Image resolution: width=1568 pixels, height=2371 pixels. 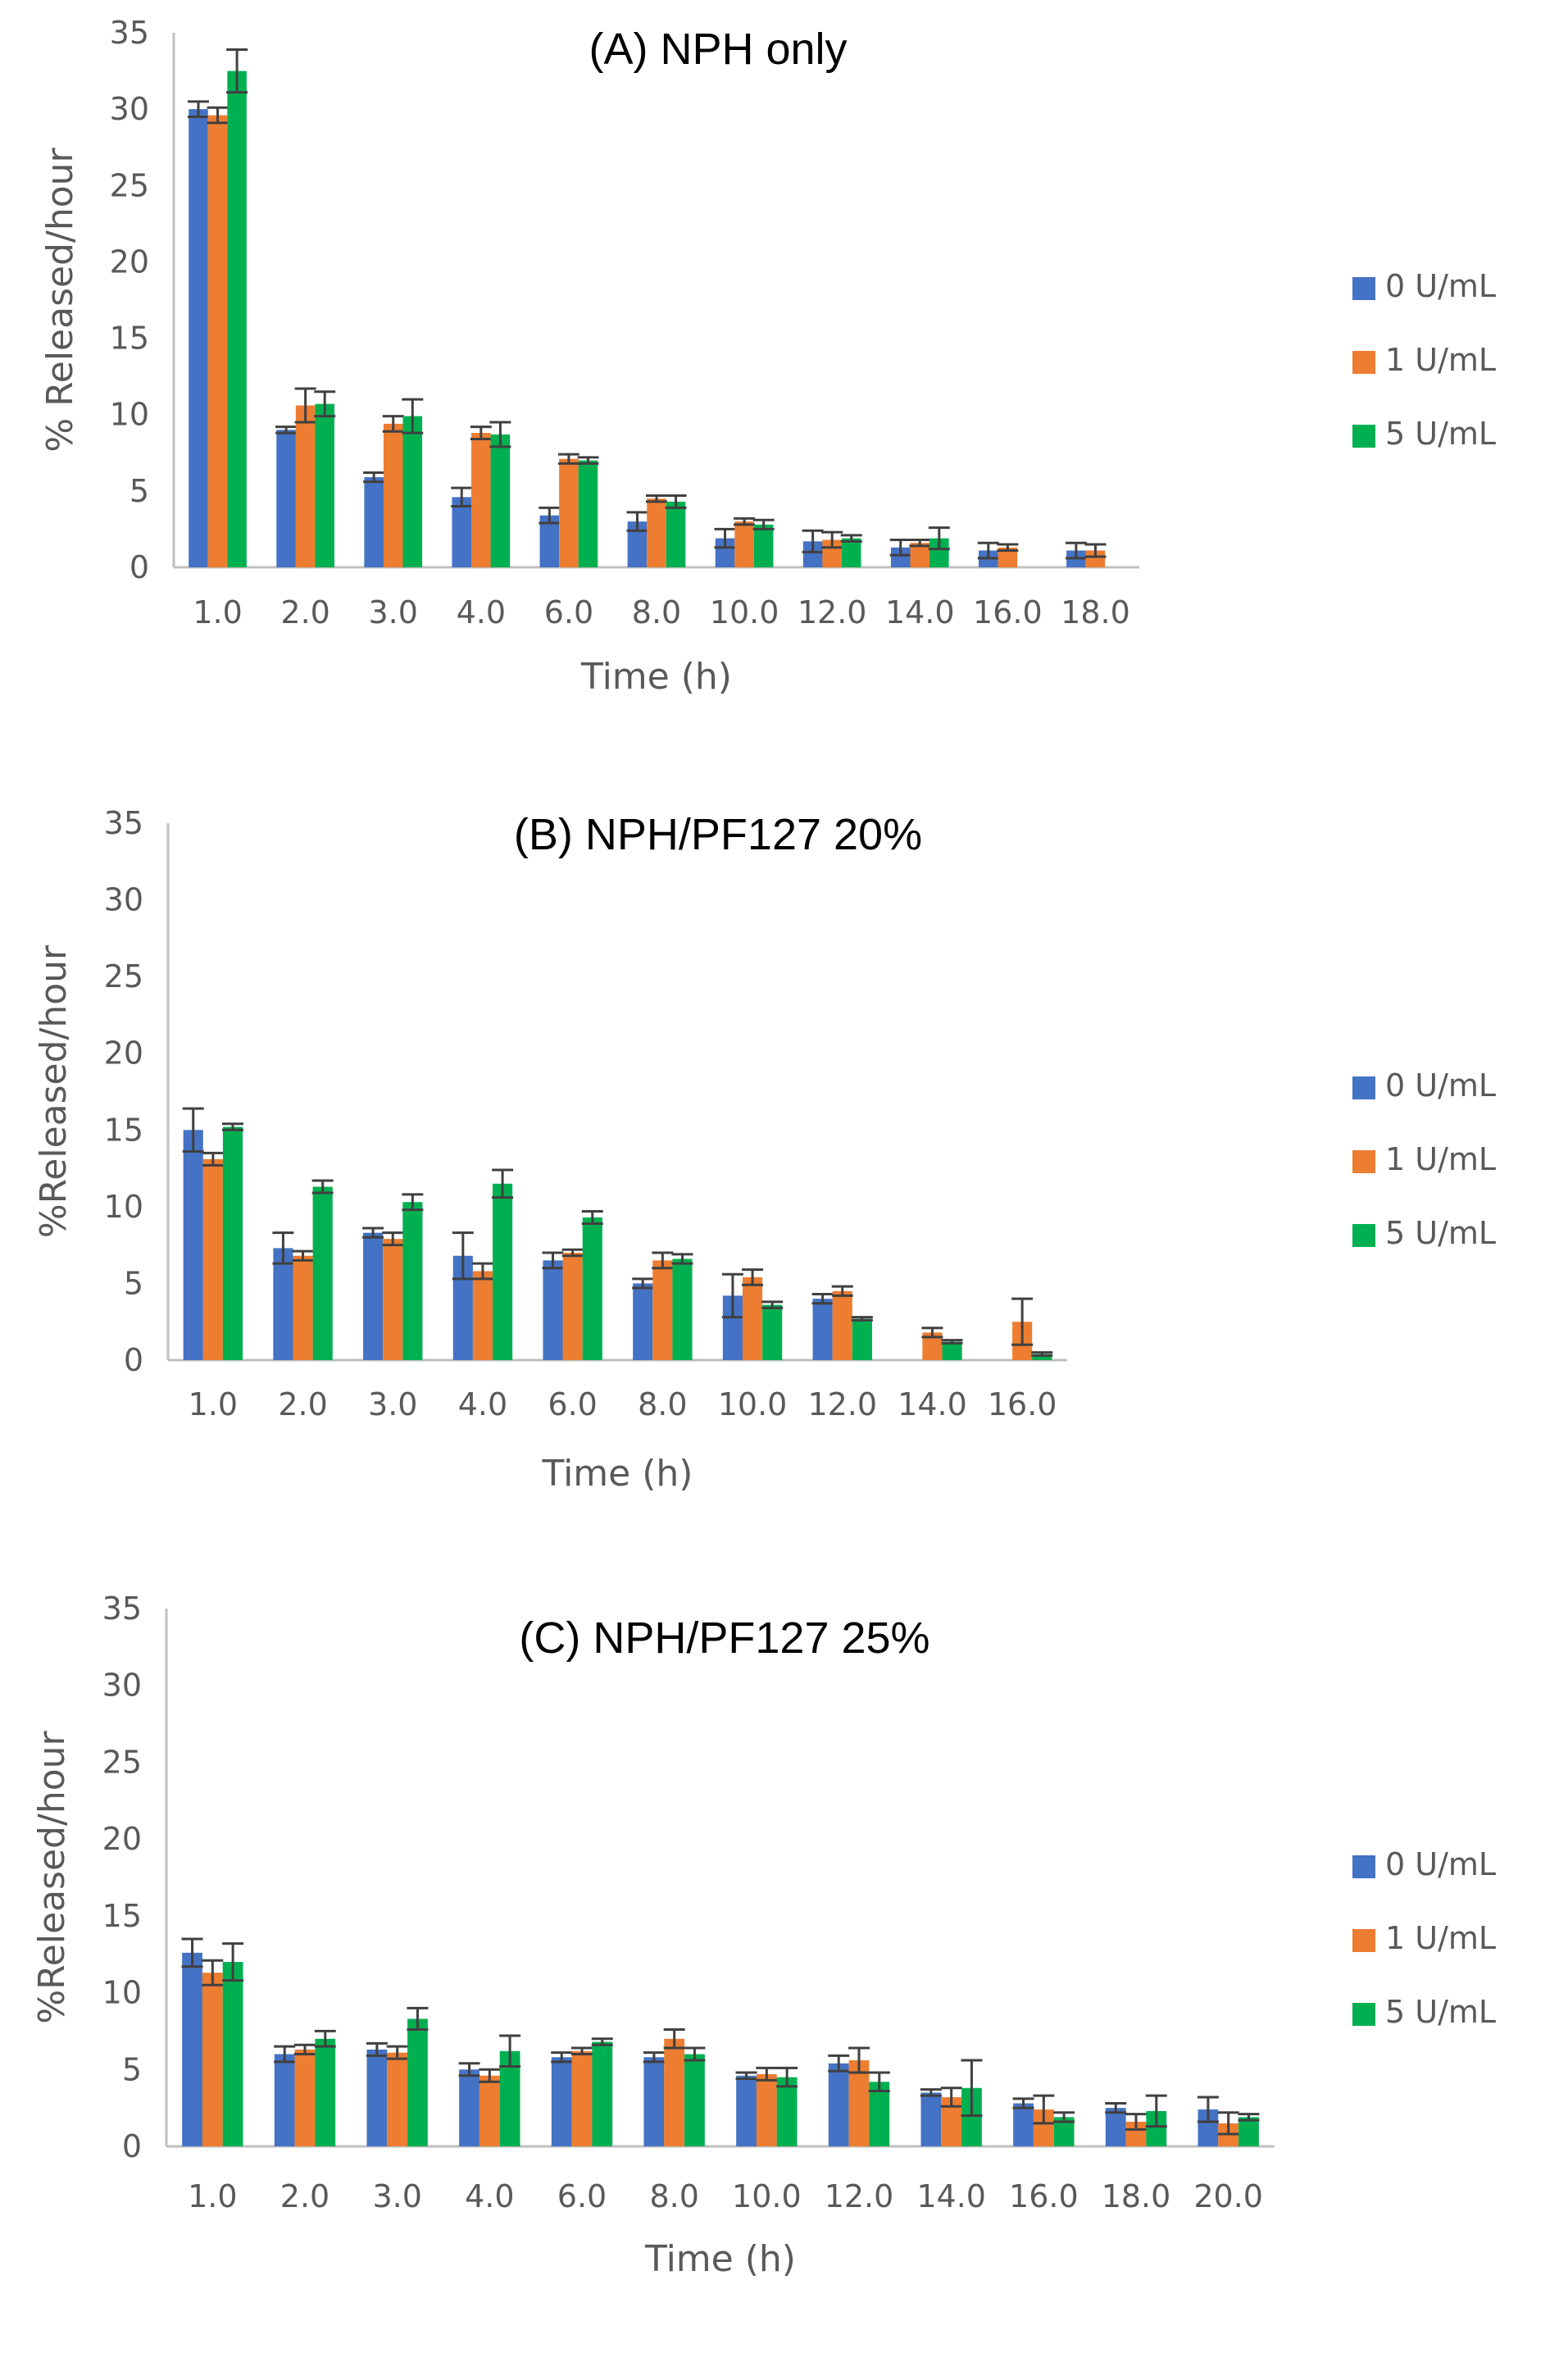 I want to click on legend-label: 0 U/mL, so click(x=1440, y=286).